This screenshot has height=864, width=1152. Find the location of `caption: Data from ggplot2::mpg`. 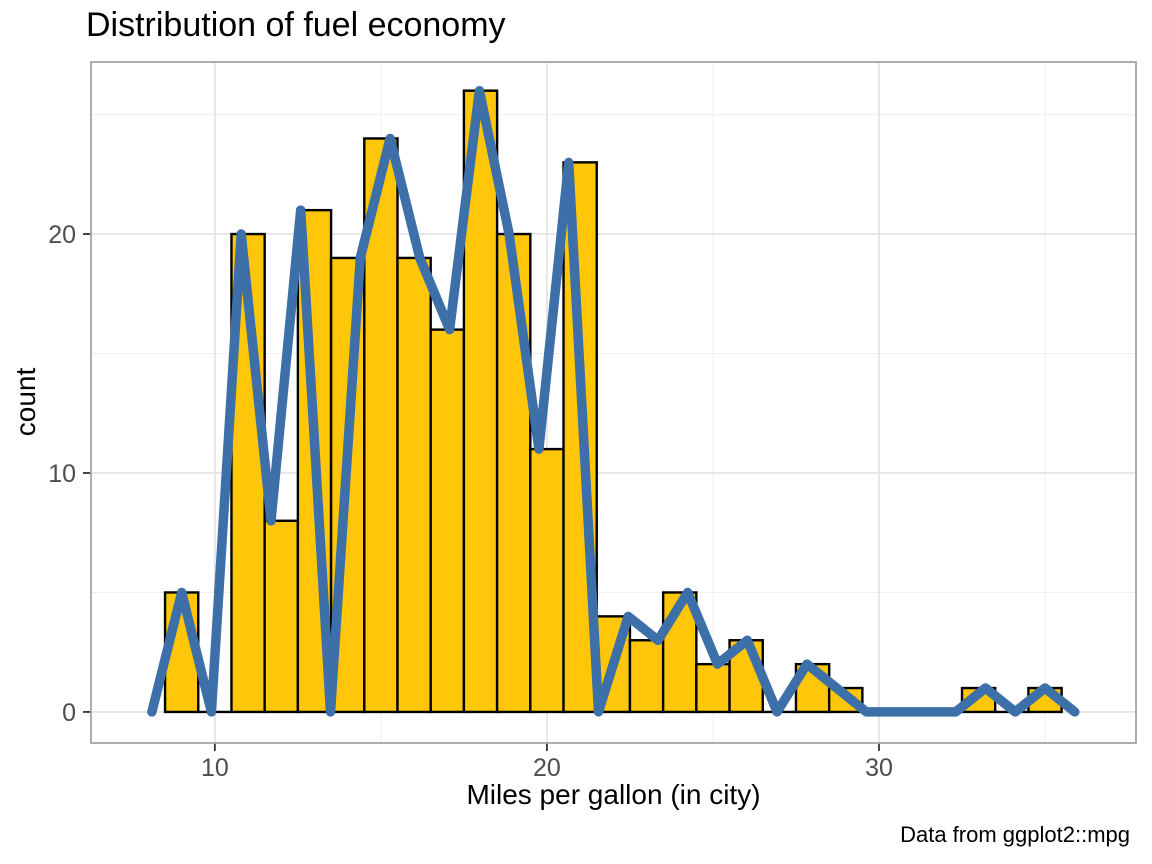

caption: Data from ggplot2::mpg is located at coordinates (1015, 834).